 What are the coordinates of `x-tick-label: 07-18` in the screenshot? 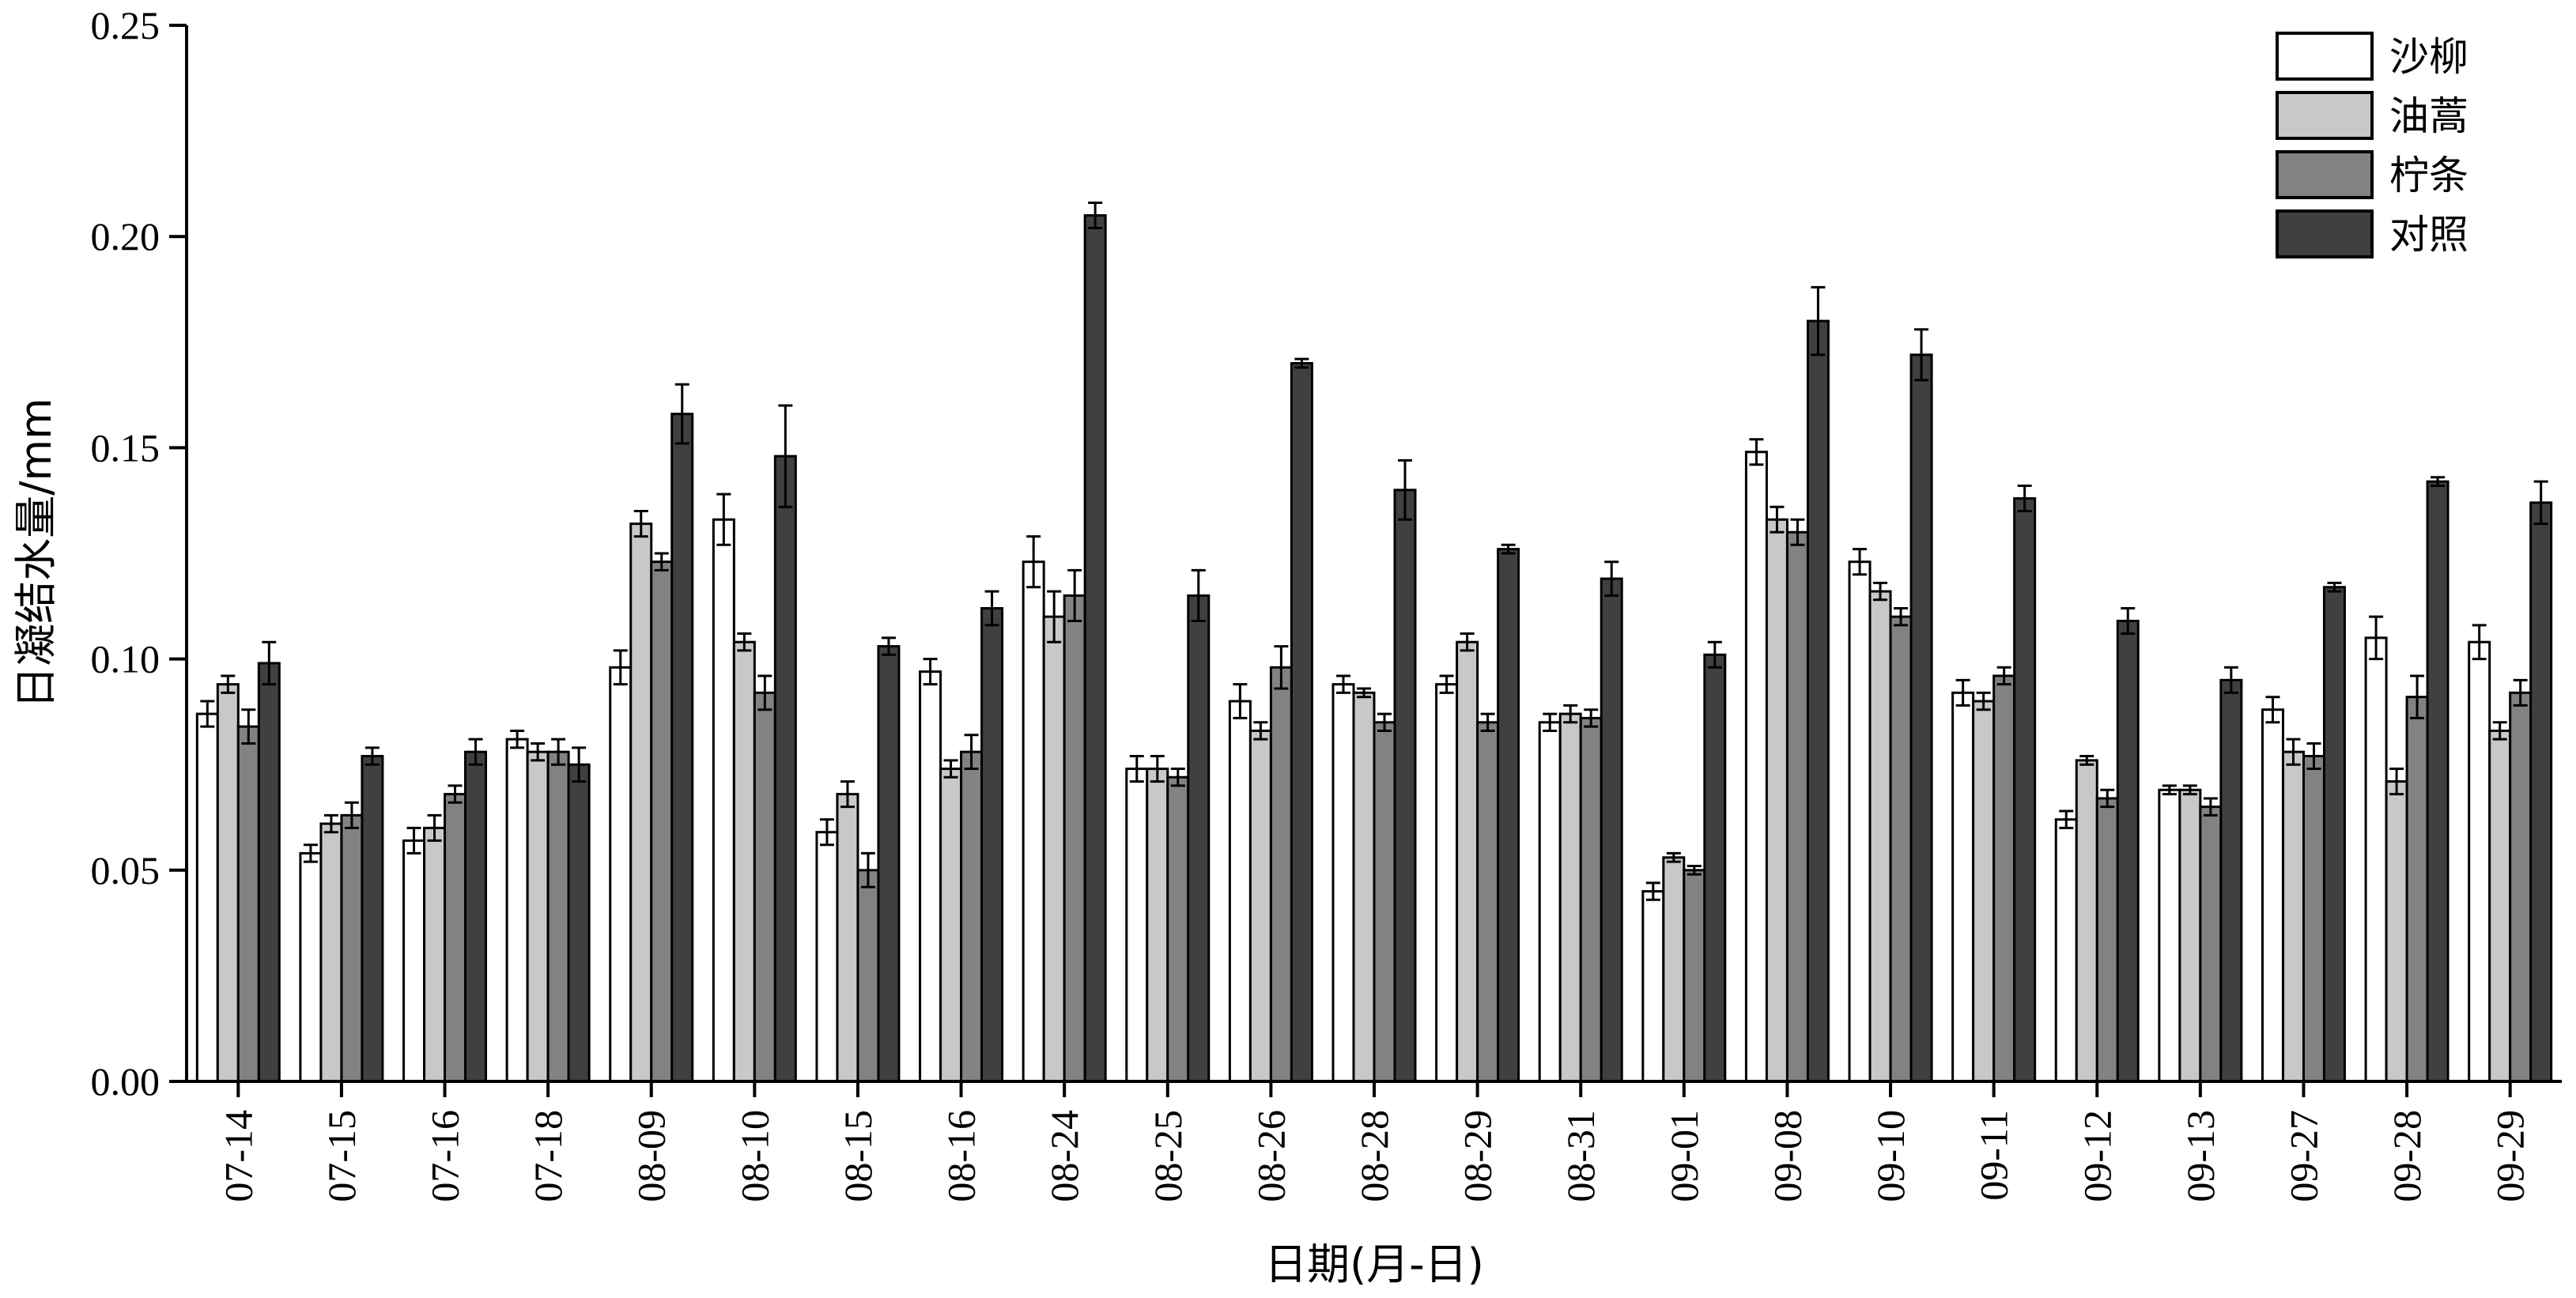 It's located at (548, 1156).